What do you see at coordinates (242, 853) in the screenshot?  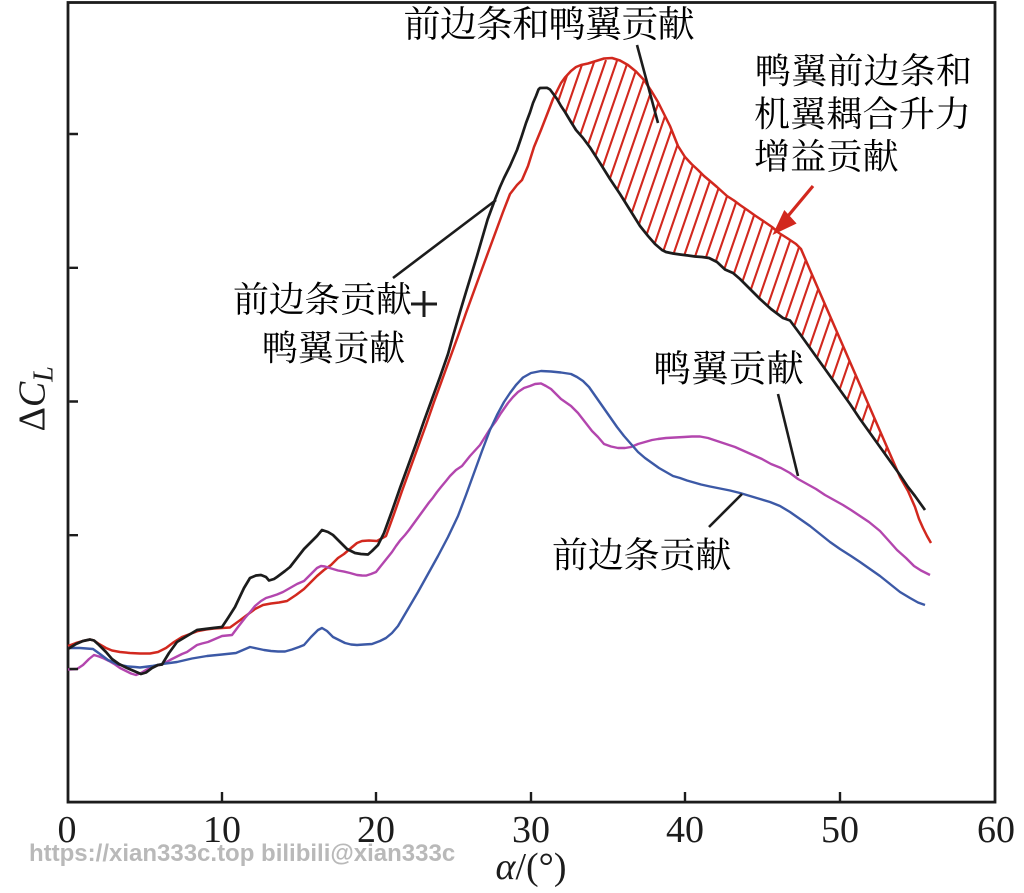 I see `svg-text:https://xian333c.top bilibili@: https://xian333c.top bilibili@xian333c` at bounding box center [242, 853].